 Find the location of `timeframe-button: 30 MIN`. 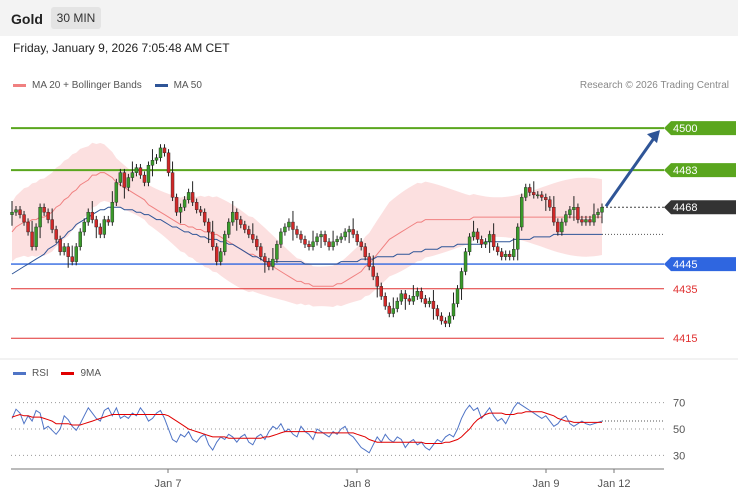

timeframe-button: 30 MIN is located at coordinates (76, 18).